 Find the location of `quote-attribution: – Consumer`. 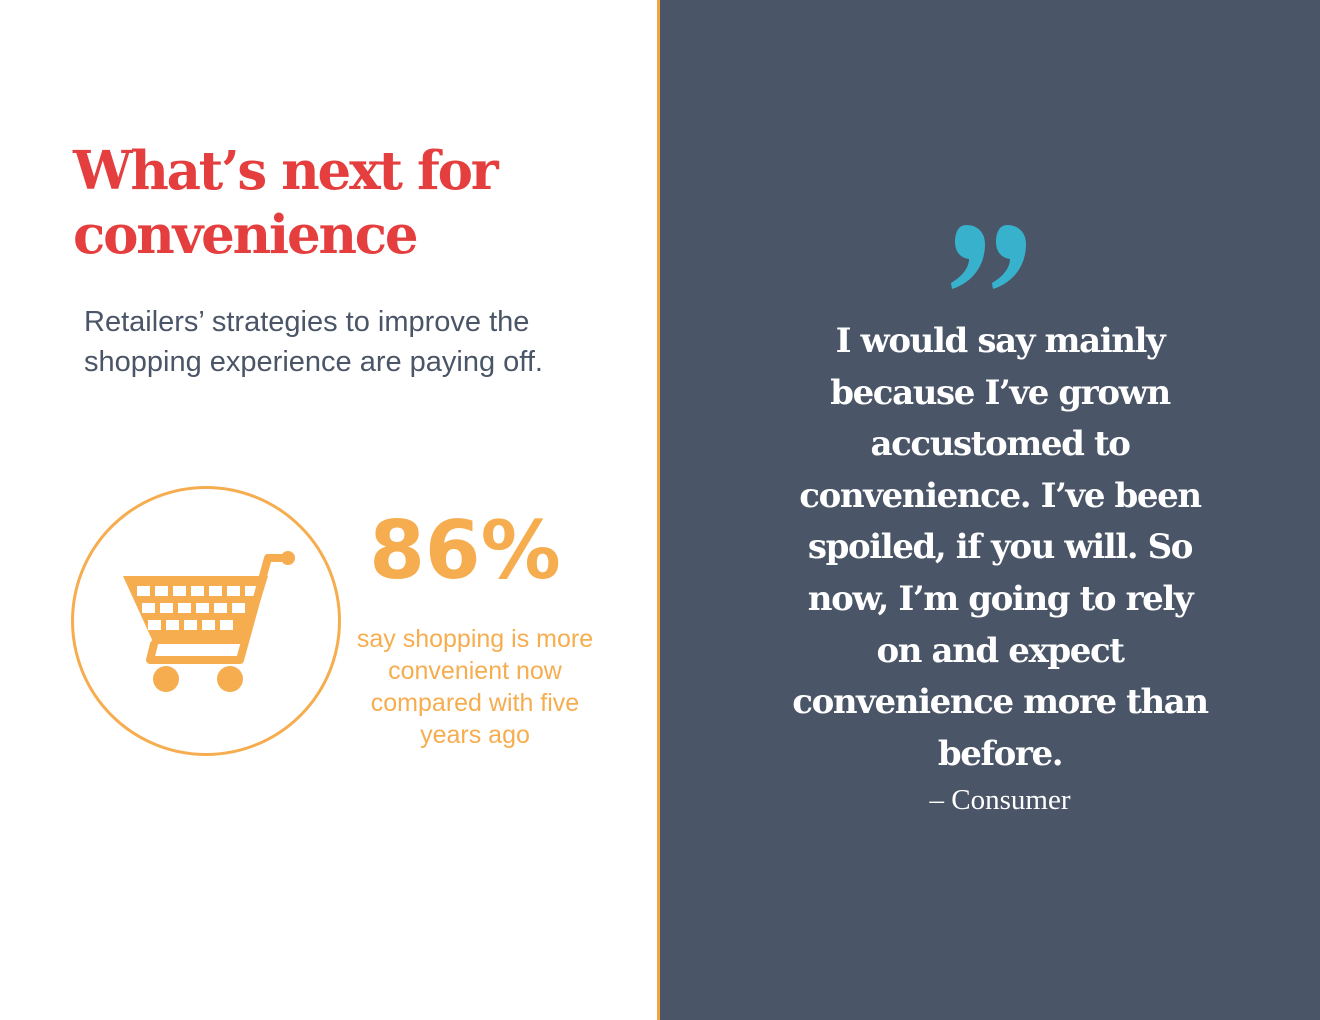

quote-attribution: – Consumer is located at coordinates (1000, 800).